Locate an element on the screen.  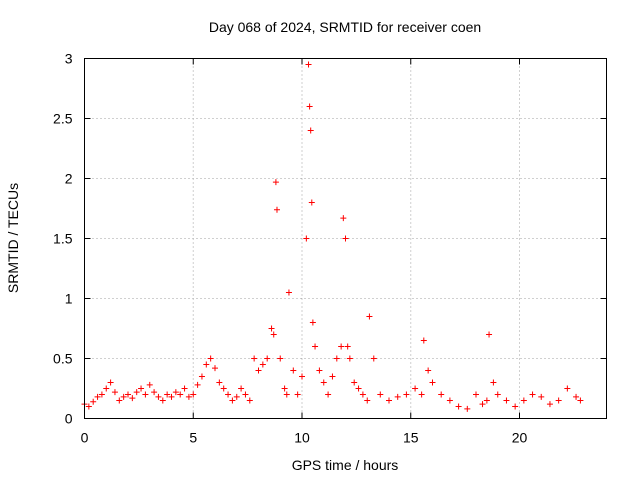
y-tick-label: 3 is located at coordinates (69, 59).